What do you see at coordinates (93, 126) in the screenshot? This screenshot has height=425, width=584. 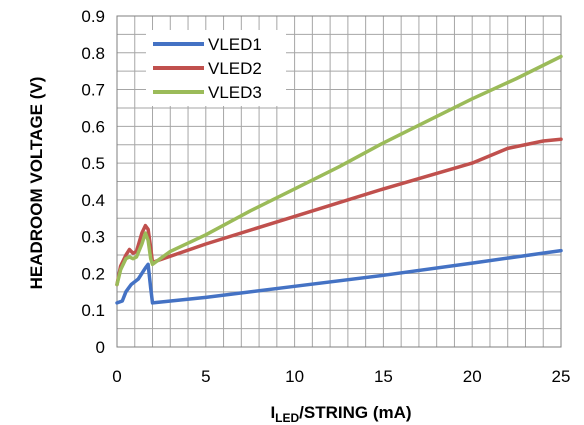 I see `y-tick-label: 0.6` at bounding box center [93, 126].